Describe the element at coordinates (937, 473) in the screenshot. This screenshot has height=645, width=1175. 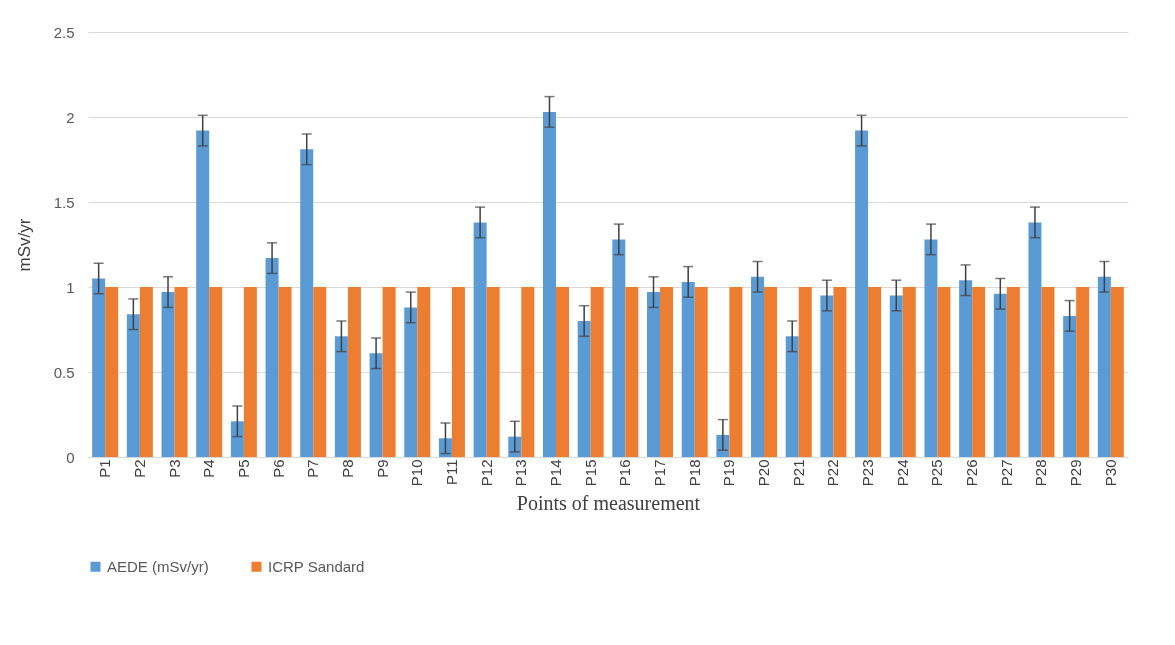
I see `x-tick-label: P25` at that location.